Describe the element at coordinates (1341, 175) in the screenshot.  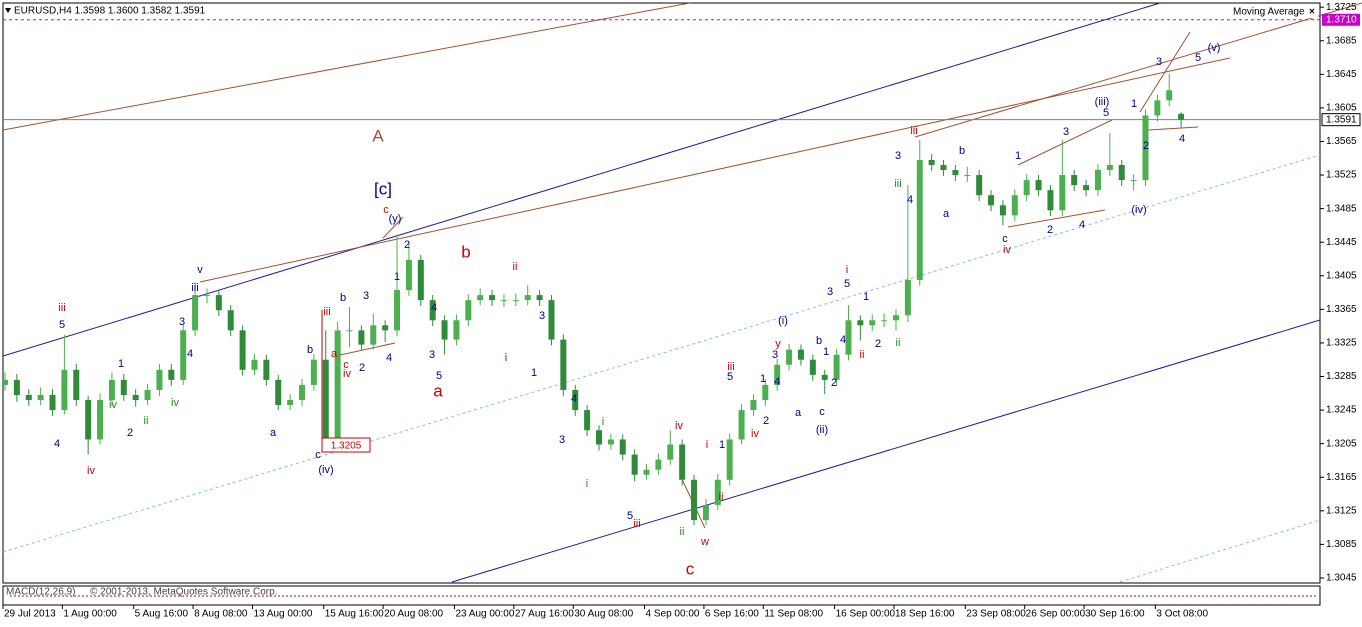
I see `y-tick-label: 1.3525` at that location.